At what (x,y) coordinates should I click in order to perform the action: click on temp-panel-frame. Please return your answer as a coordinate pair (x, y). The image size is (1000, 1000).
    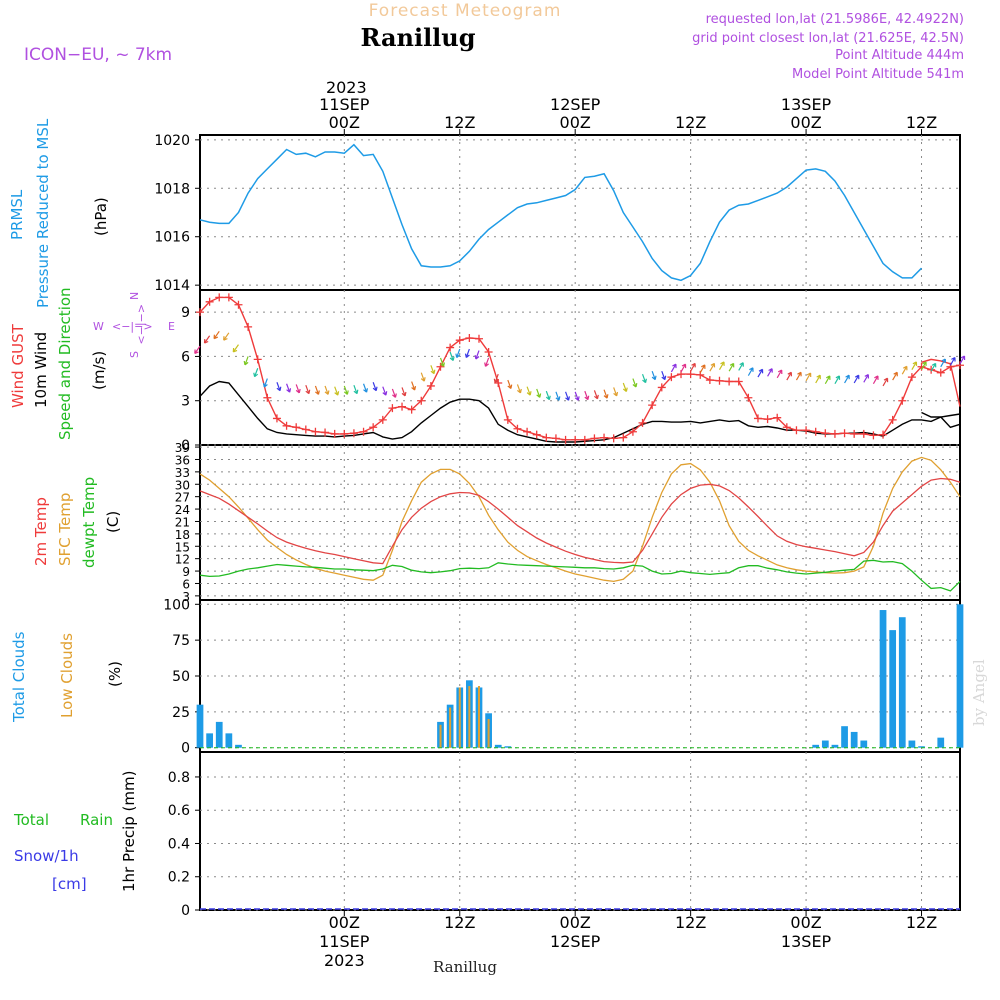
    Looking at the image, I should click on (580, 522).